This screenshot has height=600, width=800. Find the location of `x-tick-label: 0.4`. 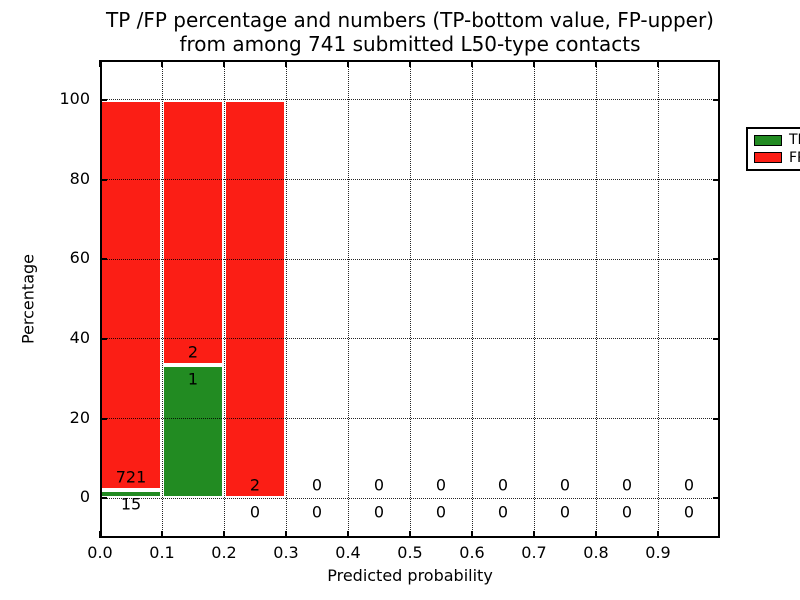

x-tick-label: 0.4 is located at coordinates (348, 552).